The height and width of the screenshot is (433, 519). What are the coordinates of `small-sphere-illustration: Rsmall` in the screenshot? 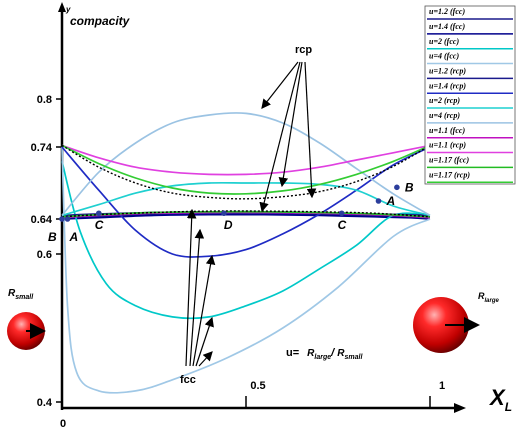 It's located at (26, 319).